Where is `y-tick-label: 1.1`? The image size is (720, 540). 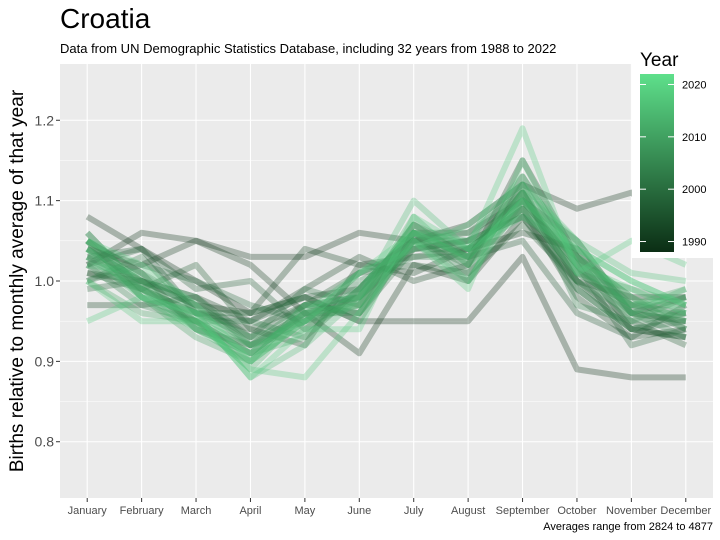 y-tick-label: 1.1 is located at coordinates (45, 201).